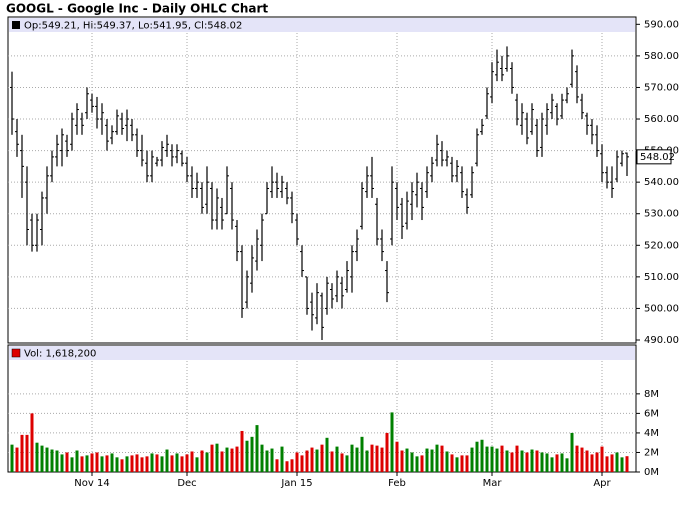 This screenshot has width=700, height=512. I want to click on y-tick-label: 560.00, so click(661, 119).